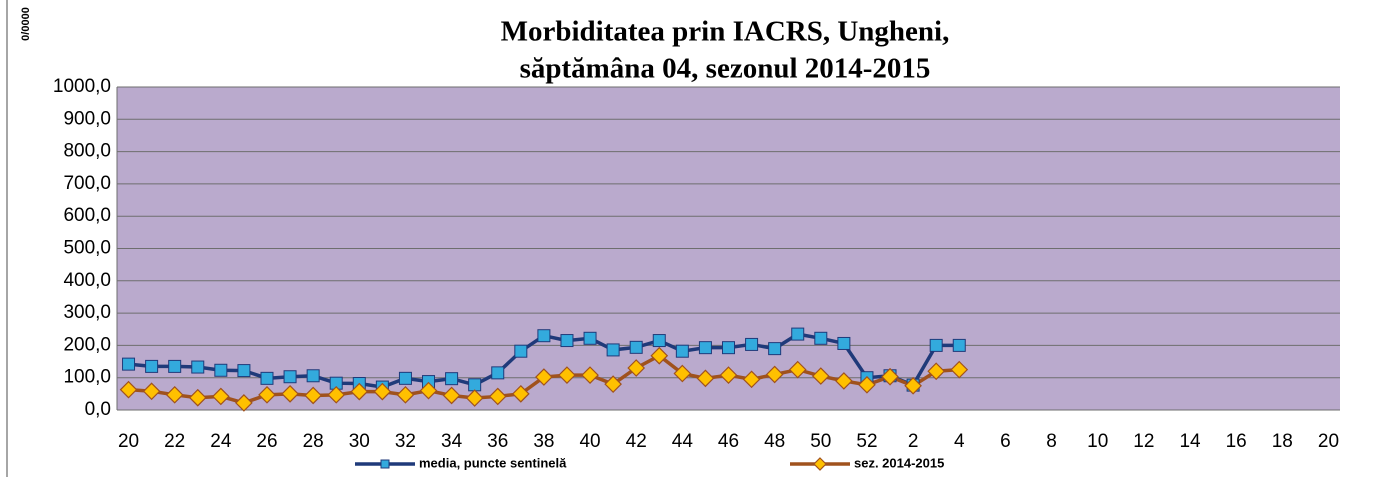 Image resolution: width=1373 pixels, height=477 pixels. What do you see at coordinates (1236, 441) in the screenshot?
I see `x-tick-label: 16` at bounding box center [1236, 441].